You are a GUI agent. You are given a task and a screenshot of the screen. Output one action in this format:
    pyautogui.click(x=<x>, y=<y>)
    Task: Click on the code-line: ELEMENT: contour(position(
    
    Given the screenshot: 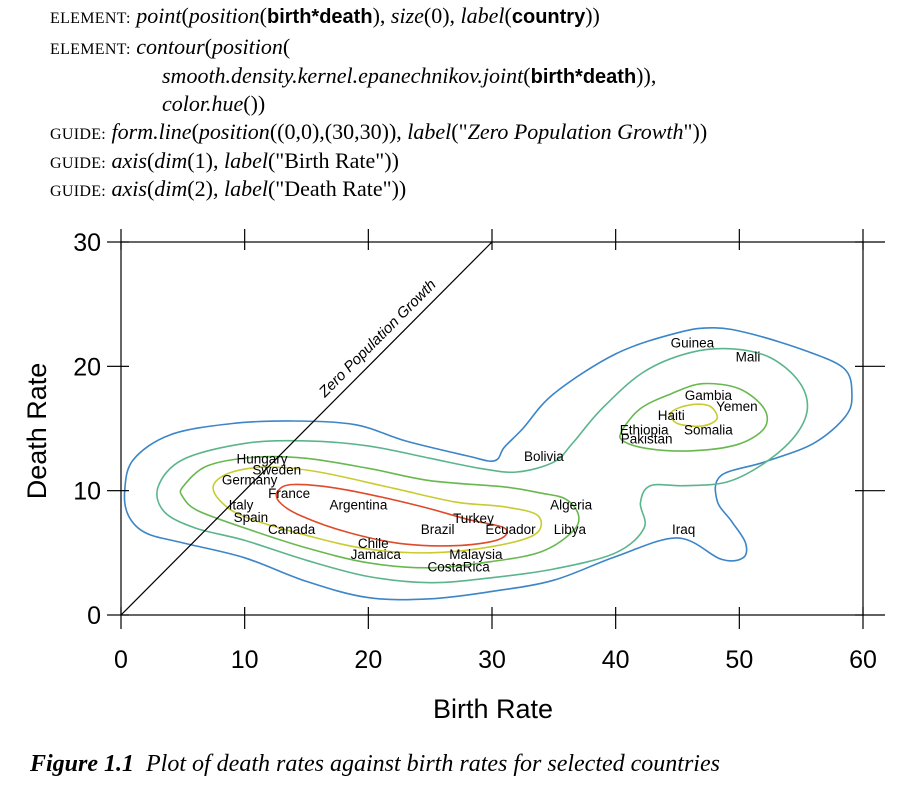 What is the action you would take?
    pyautogui.click(x=170, y=48)
    